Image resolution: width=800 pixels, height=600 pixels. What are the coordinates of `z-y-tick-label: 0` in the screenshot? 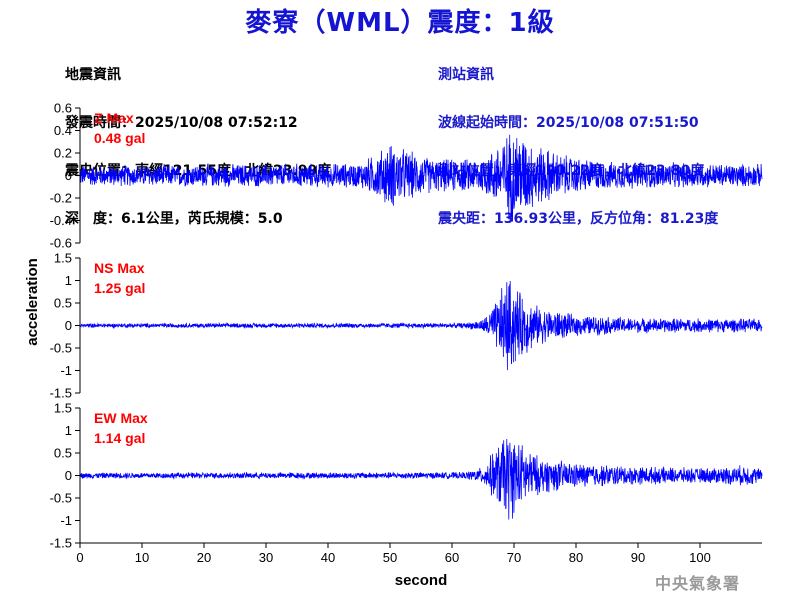 It's located at (68, 175).